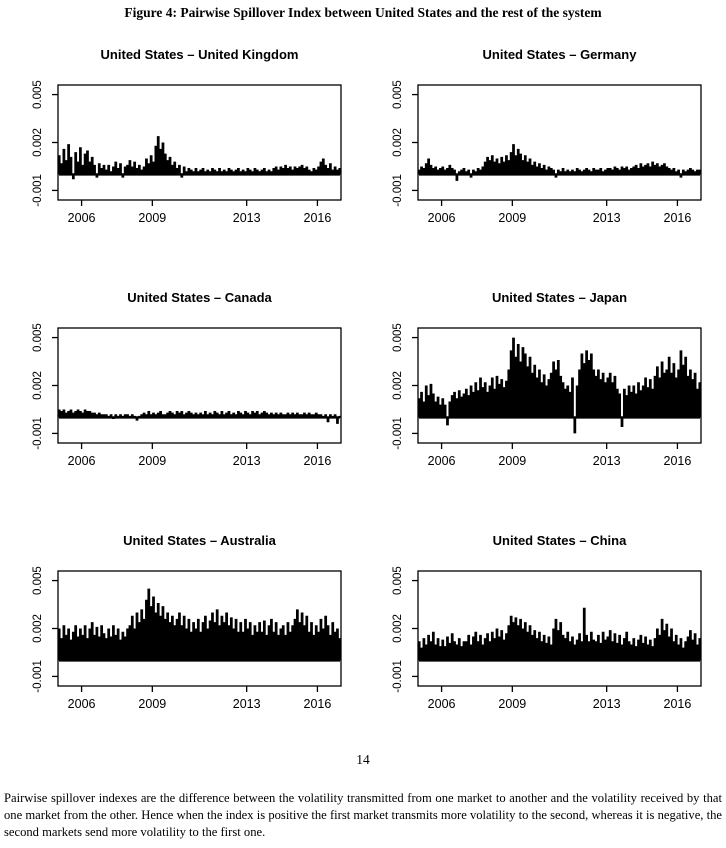 The image size is (726, 848). I want to click on page-number: 14, so click(363, 759).